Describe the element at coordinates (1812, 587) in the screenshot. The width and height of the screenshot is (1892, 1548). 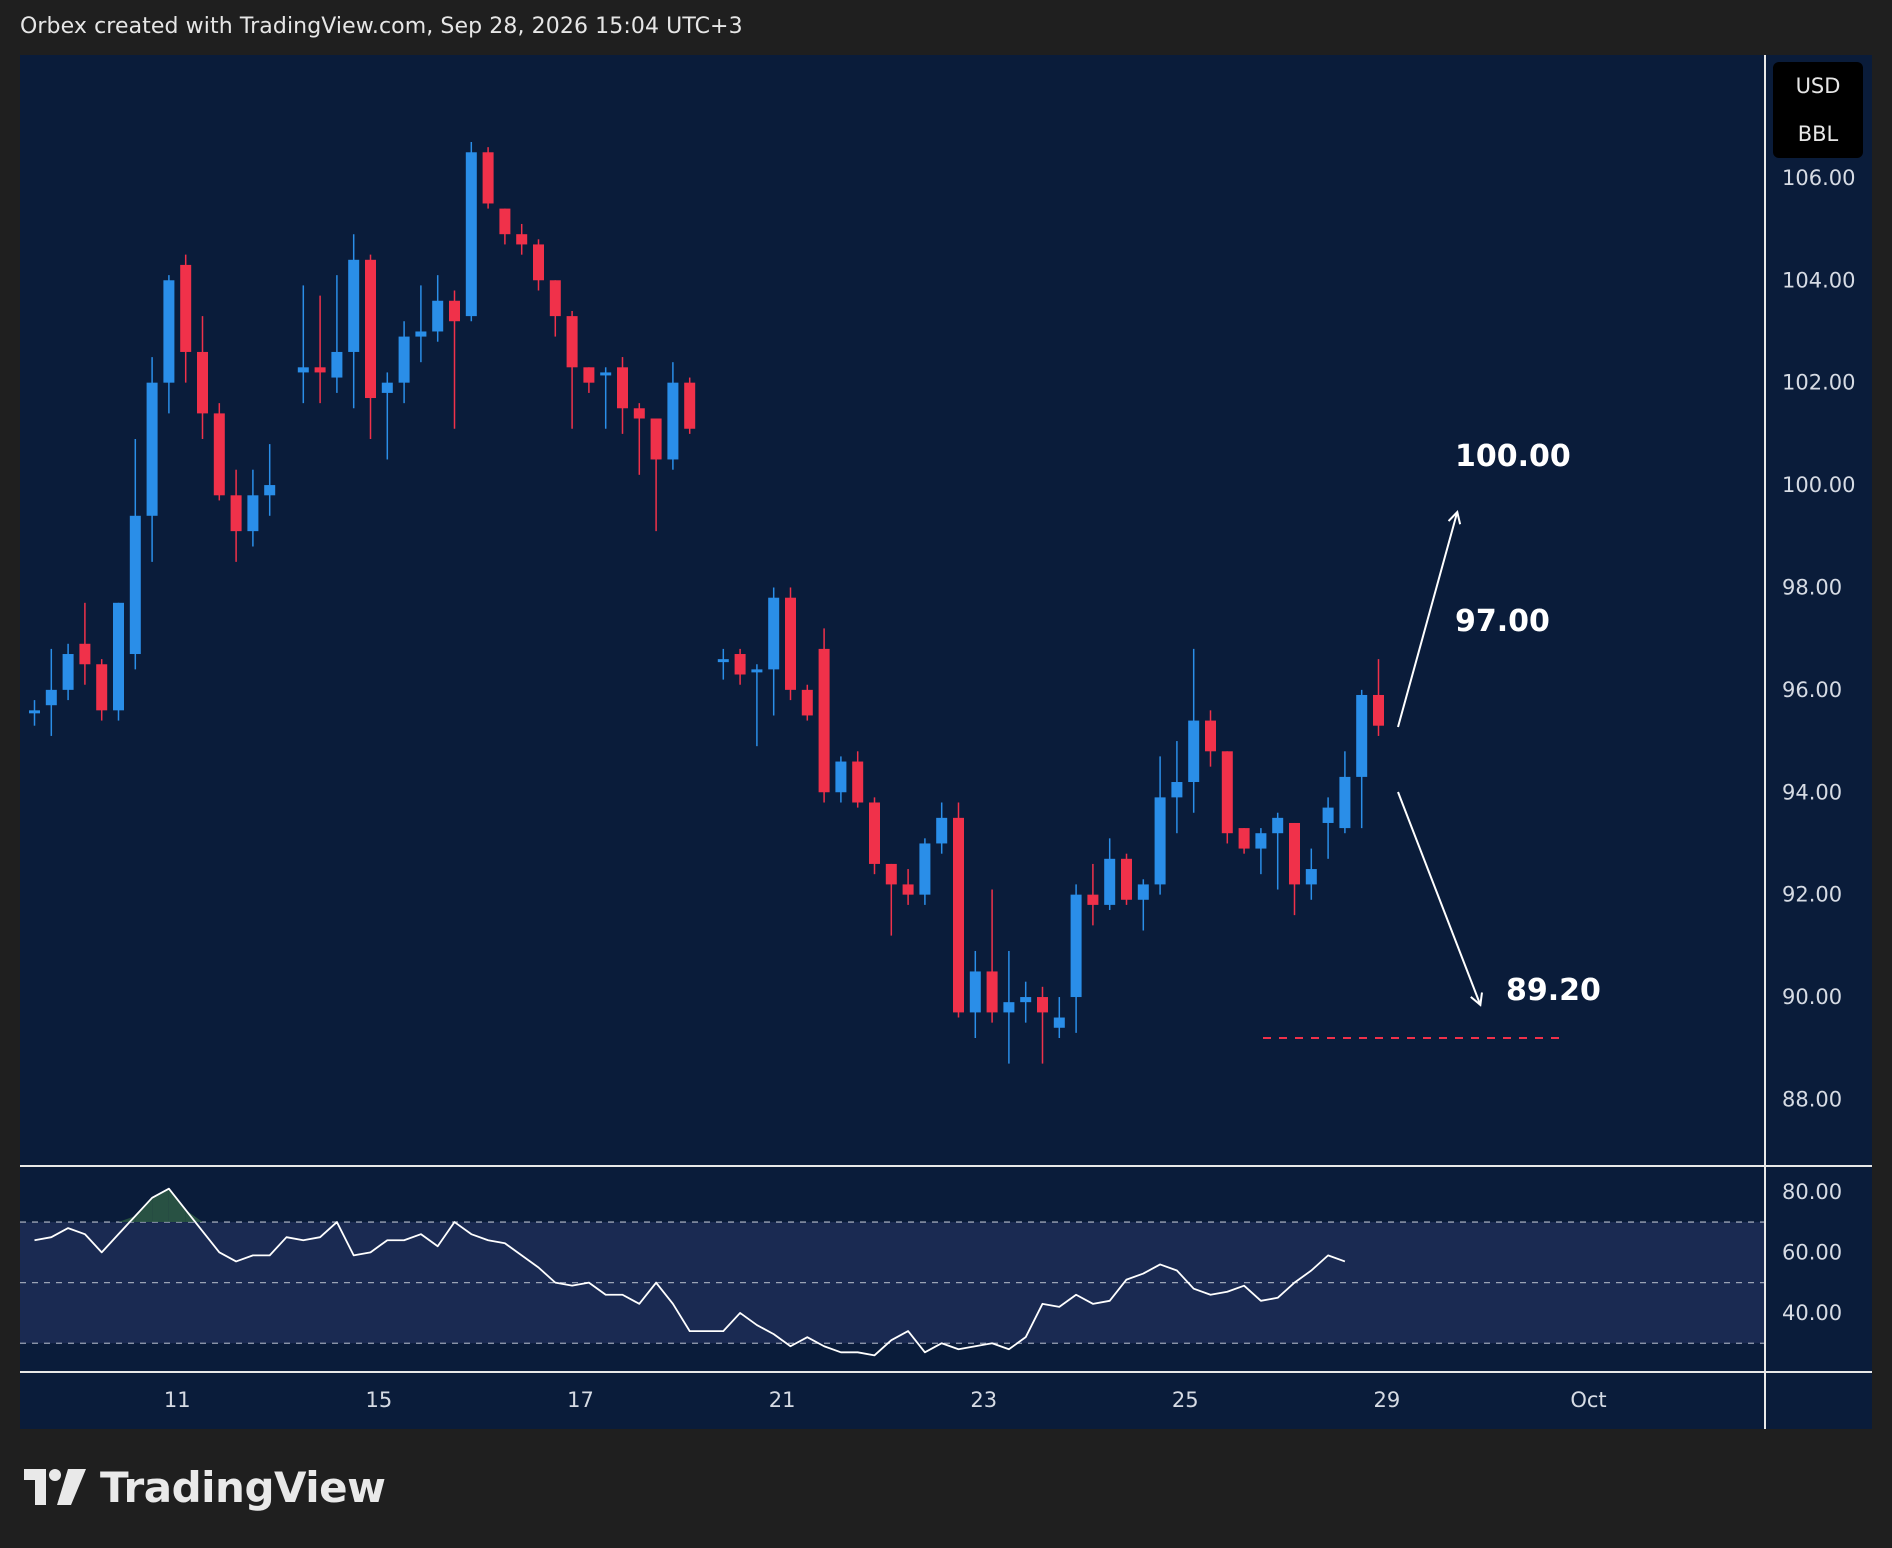
I see `price-tick-label: 98.00` at that location.